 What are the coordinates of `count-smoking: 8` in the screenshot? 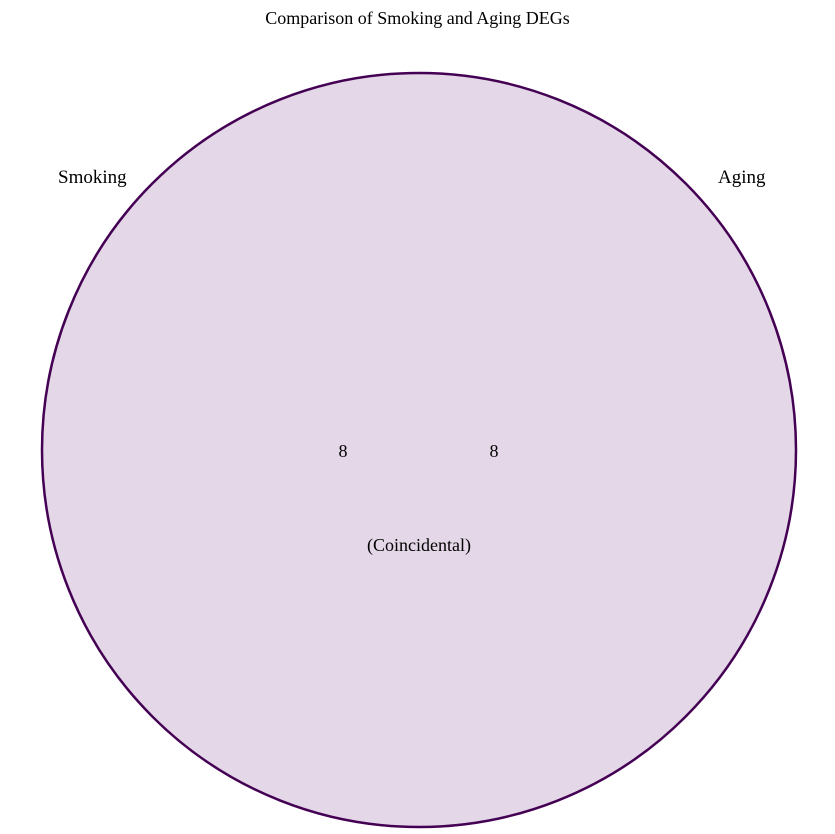 It's located at (343, 451).